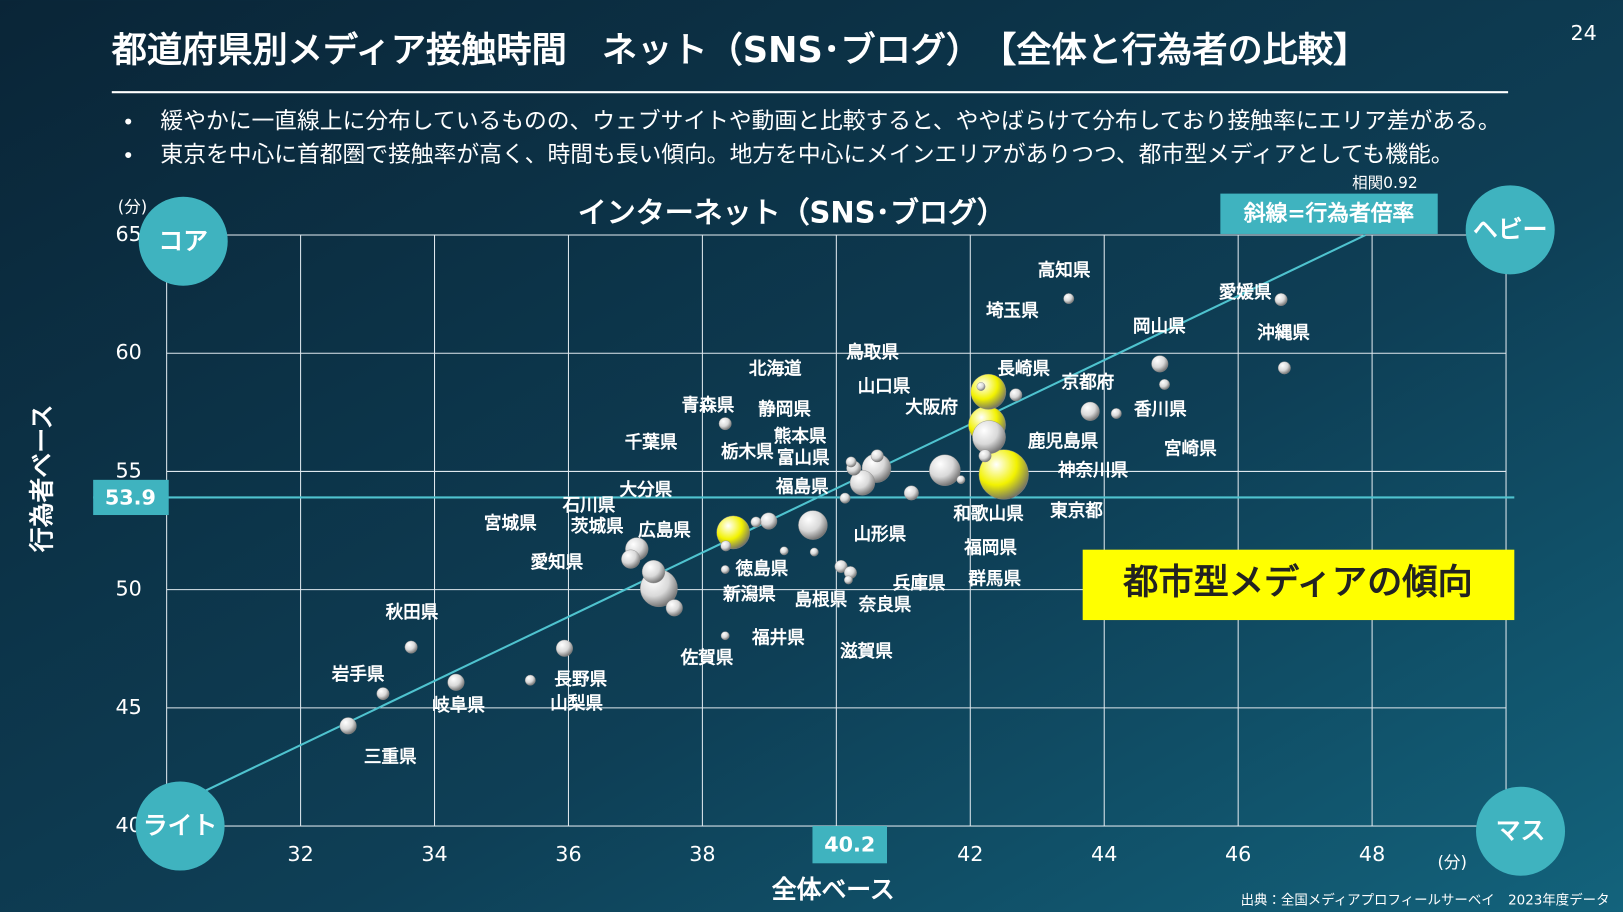 This screenshot has width=1623, height=912. I want to click on point-label: 大分県, so click(646, 490).